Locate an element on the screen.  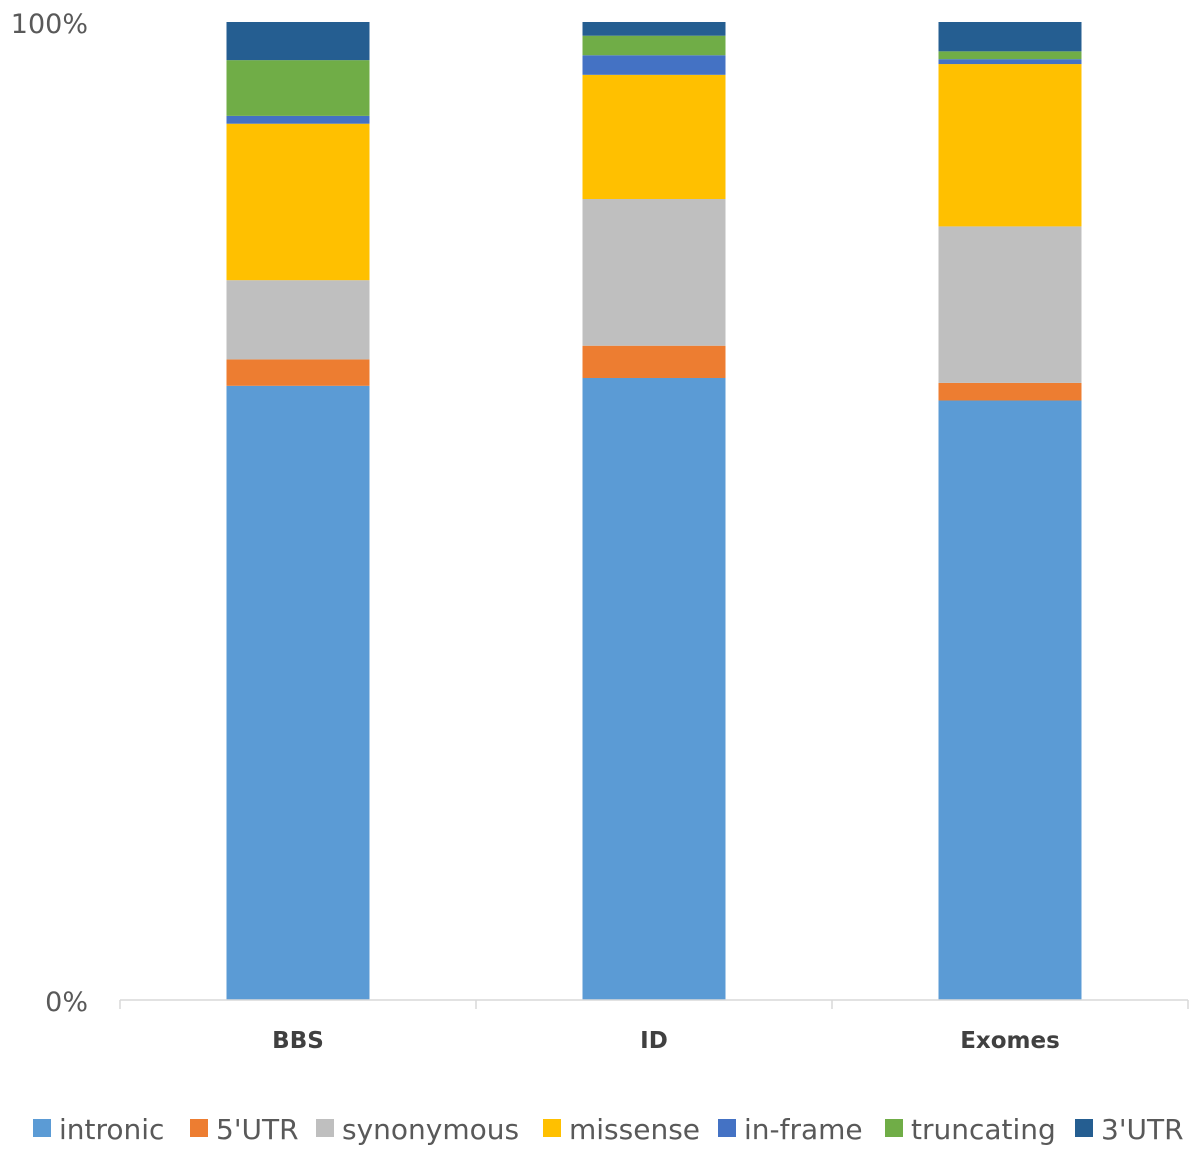
bar-segment-bbs-missense is located at coordinates (298, 202).